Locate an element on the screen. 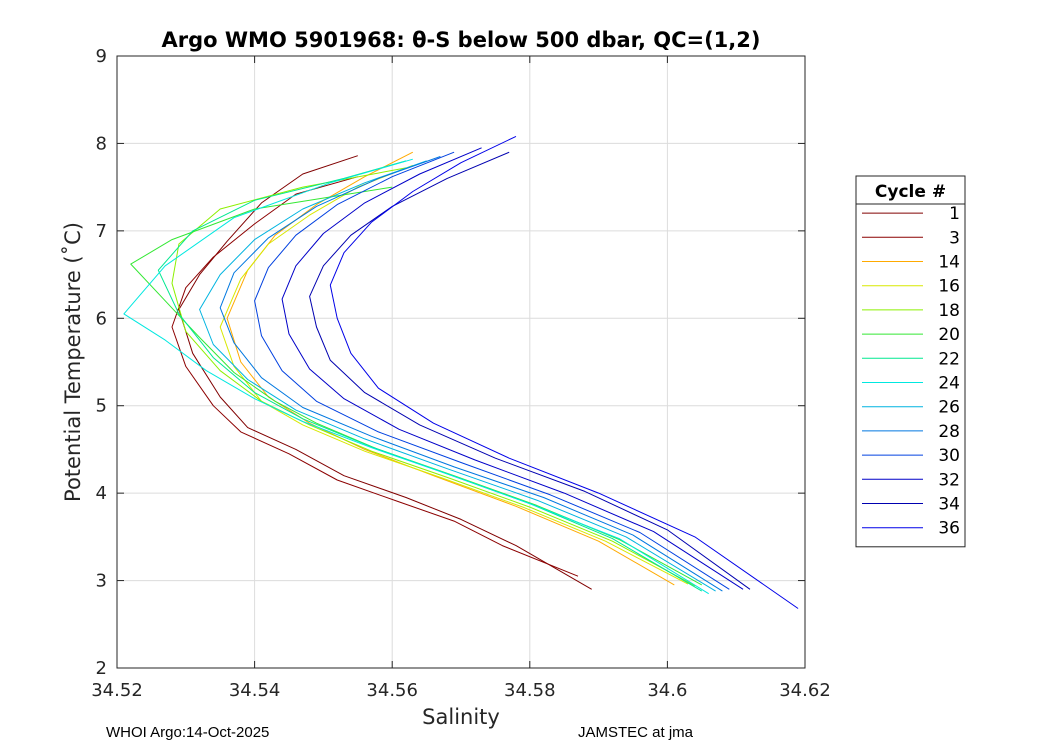 This screenshot has width=1050, height=750. legend-label: 24 is located at coordinates (949, 384).